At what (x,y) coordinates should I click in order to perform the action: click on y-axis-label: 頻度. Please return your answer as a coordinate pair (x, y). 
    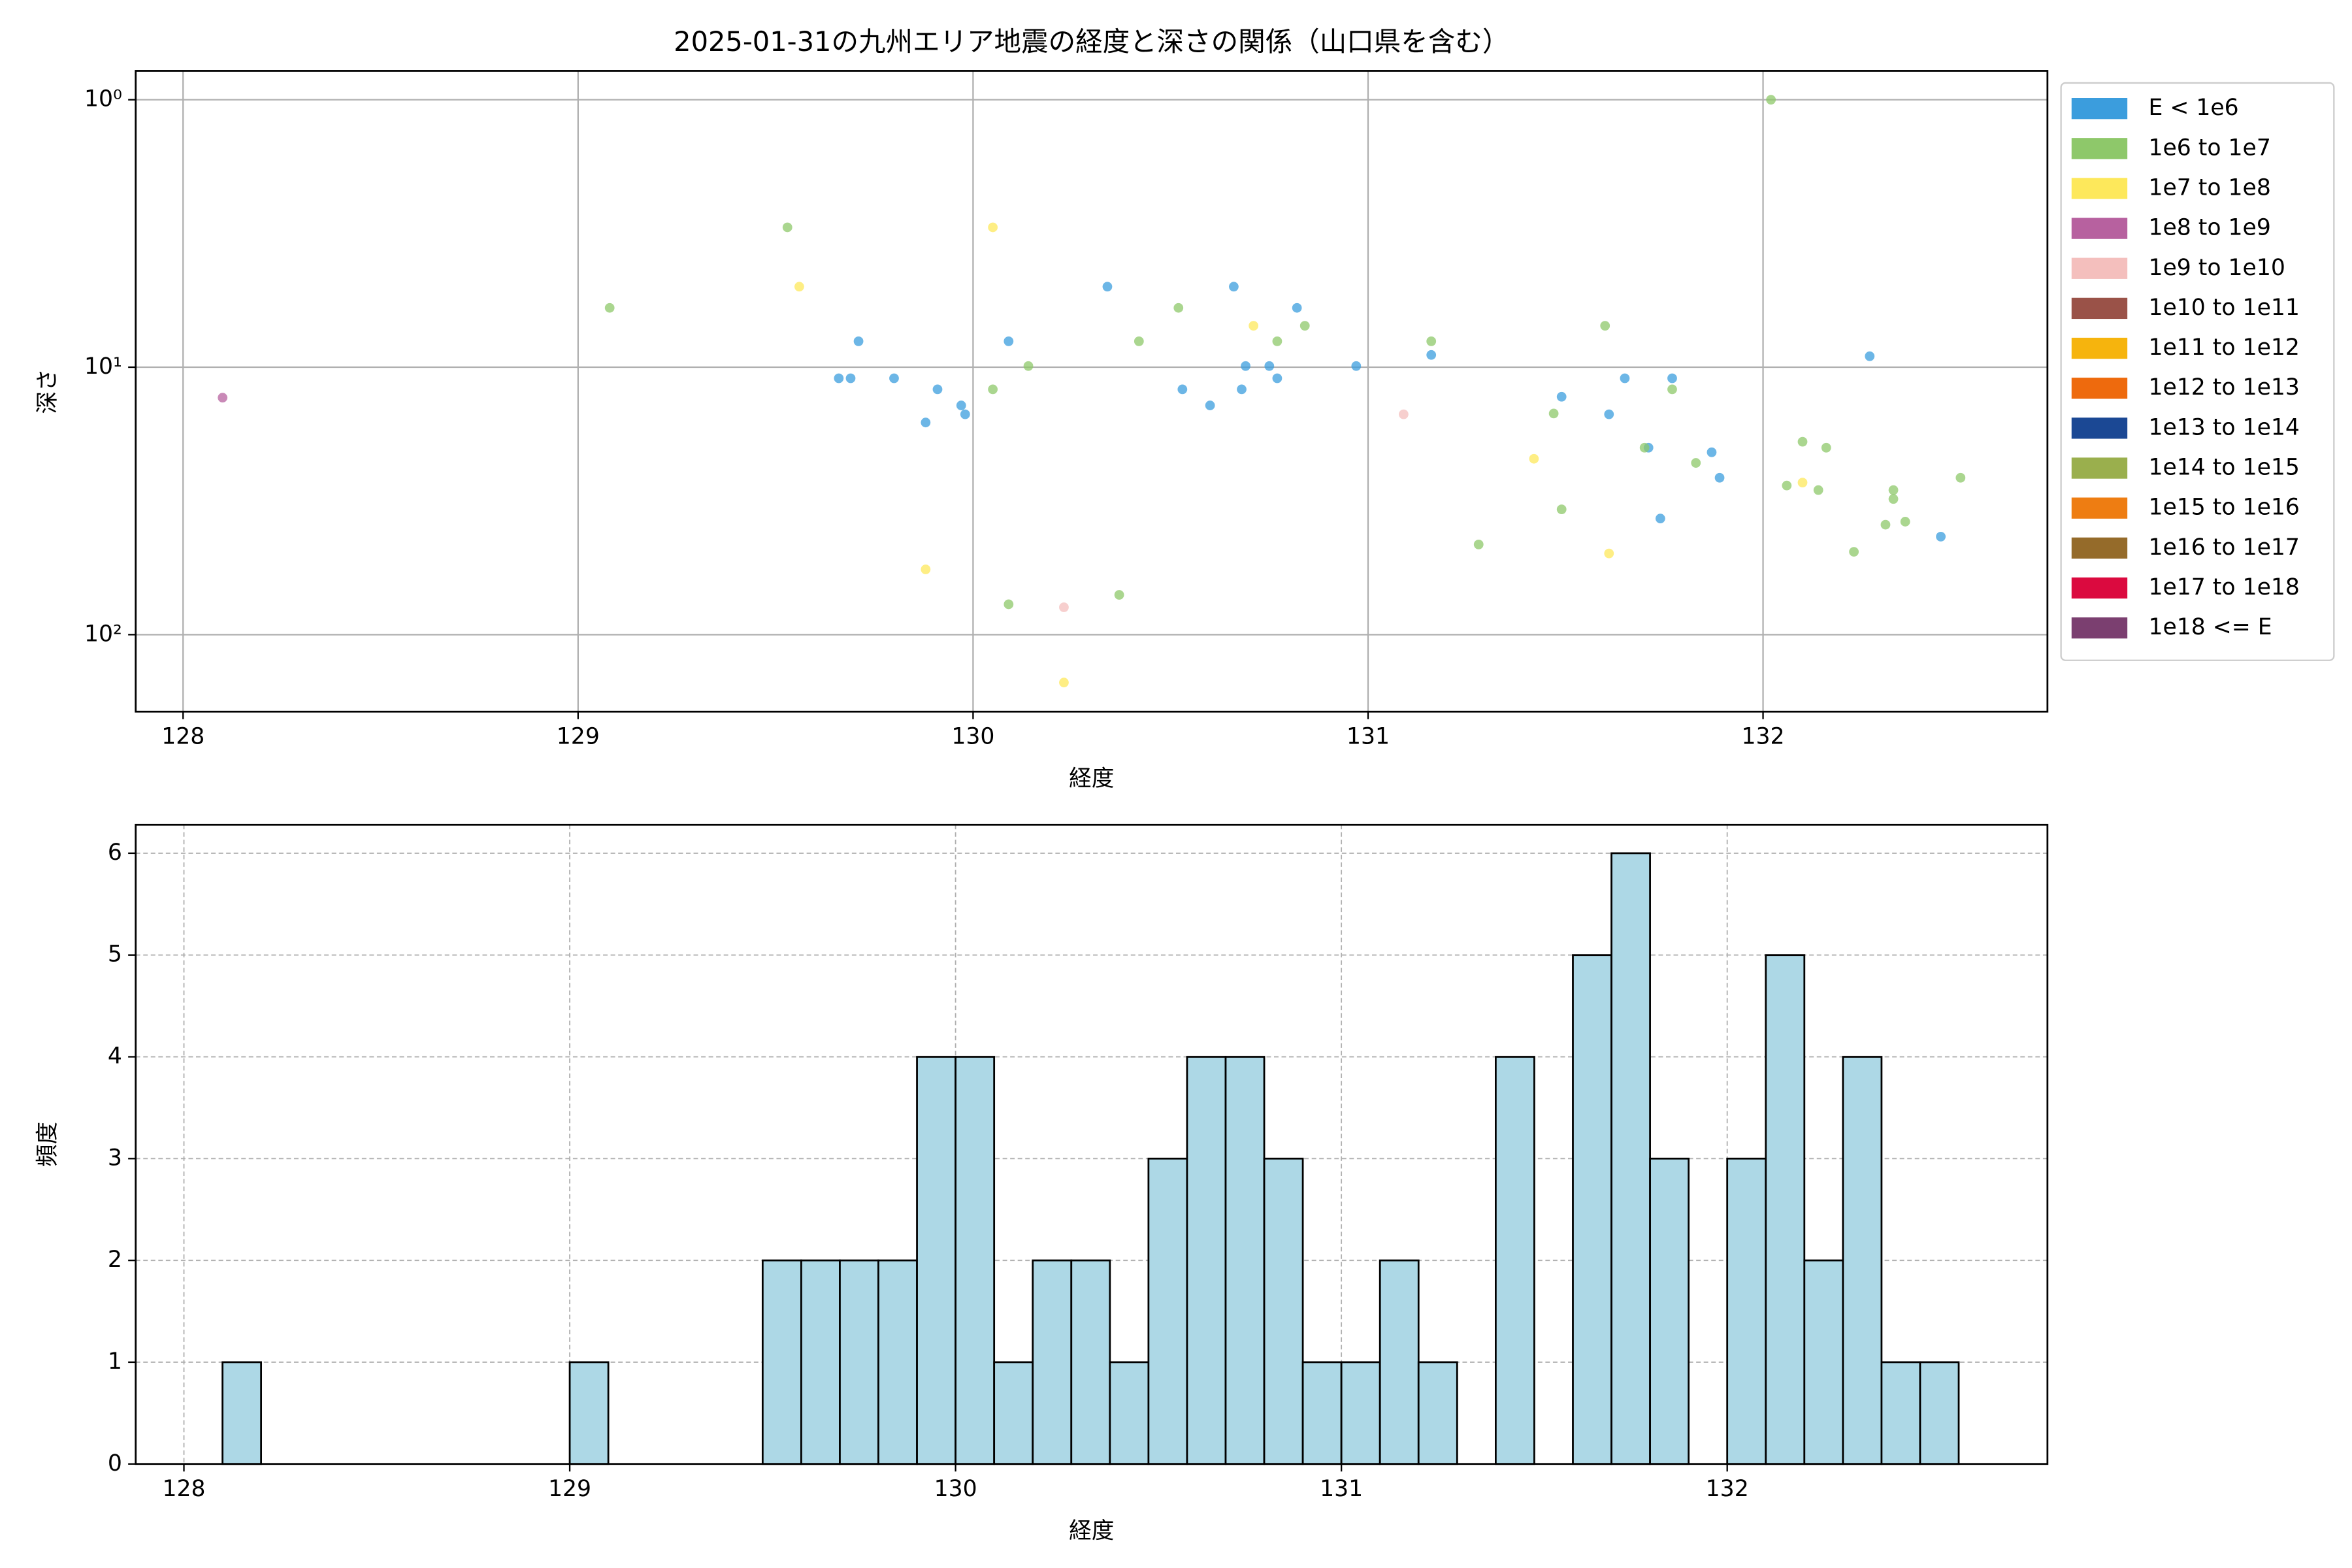
    Looking at the image, I should click on (48, 1144).